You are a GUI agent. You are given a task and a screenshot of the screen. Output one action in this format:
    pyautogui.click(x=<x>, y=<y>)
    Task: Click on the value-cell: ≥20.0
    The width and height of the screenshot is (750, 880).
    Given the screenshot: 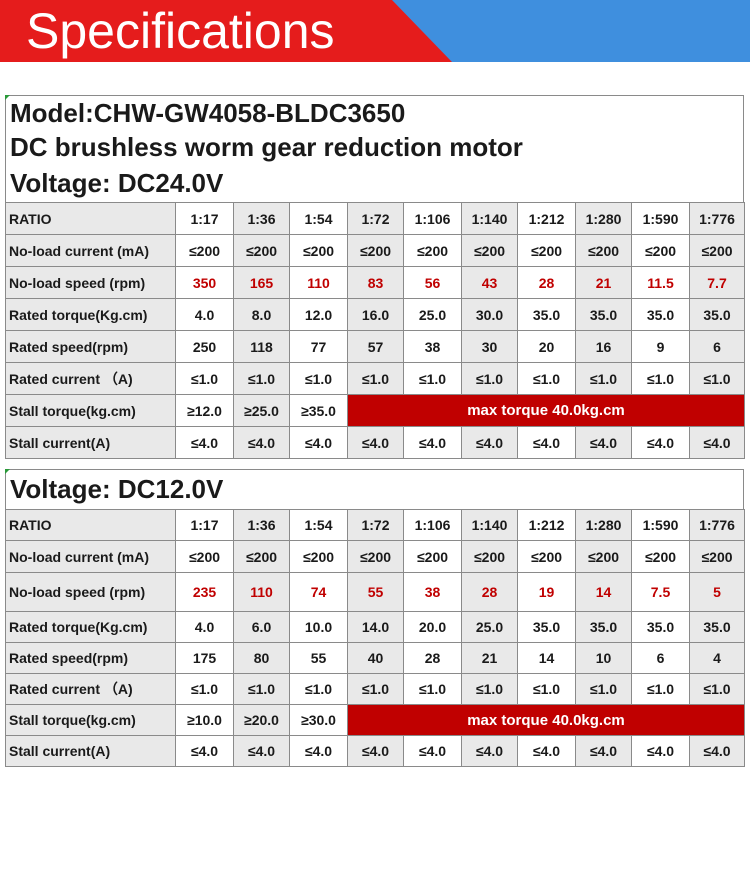 What is the action you would take?
    pyautogui.click(x=261, y=720)
    